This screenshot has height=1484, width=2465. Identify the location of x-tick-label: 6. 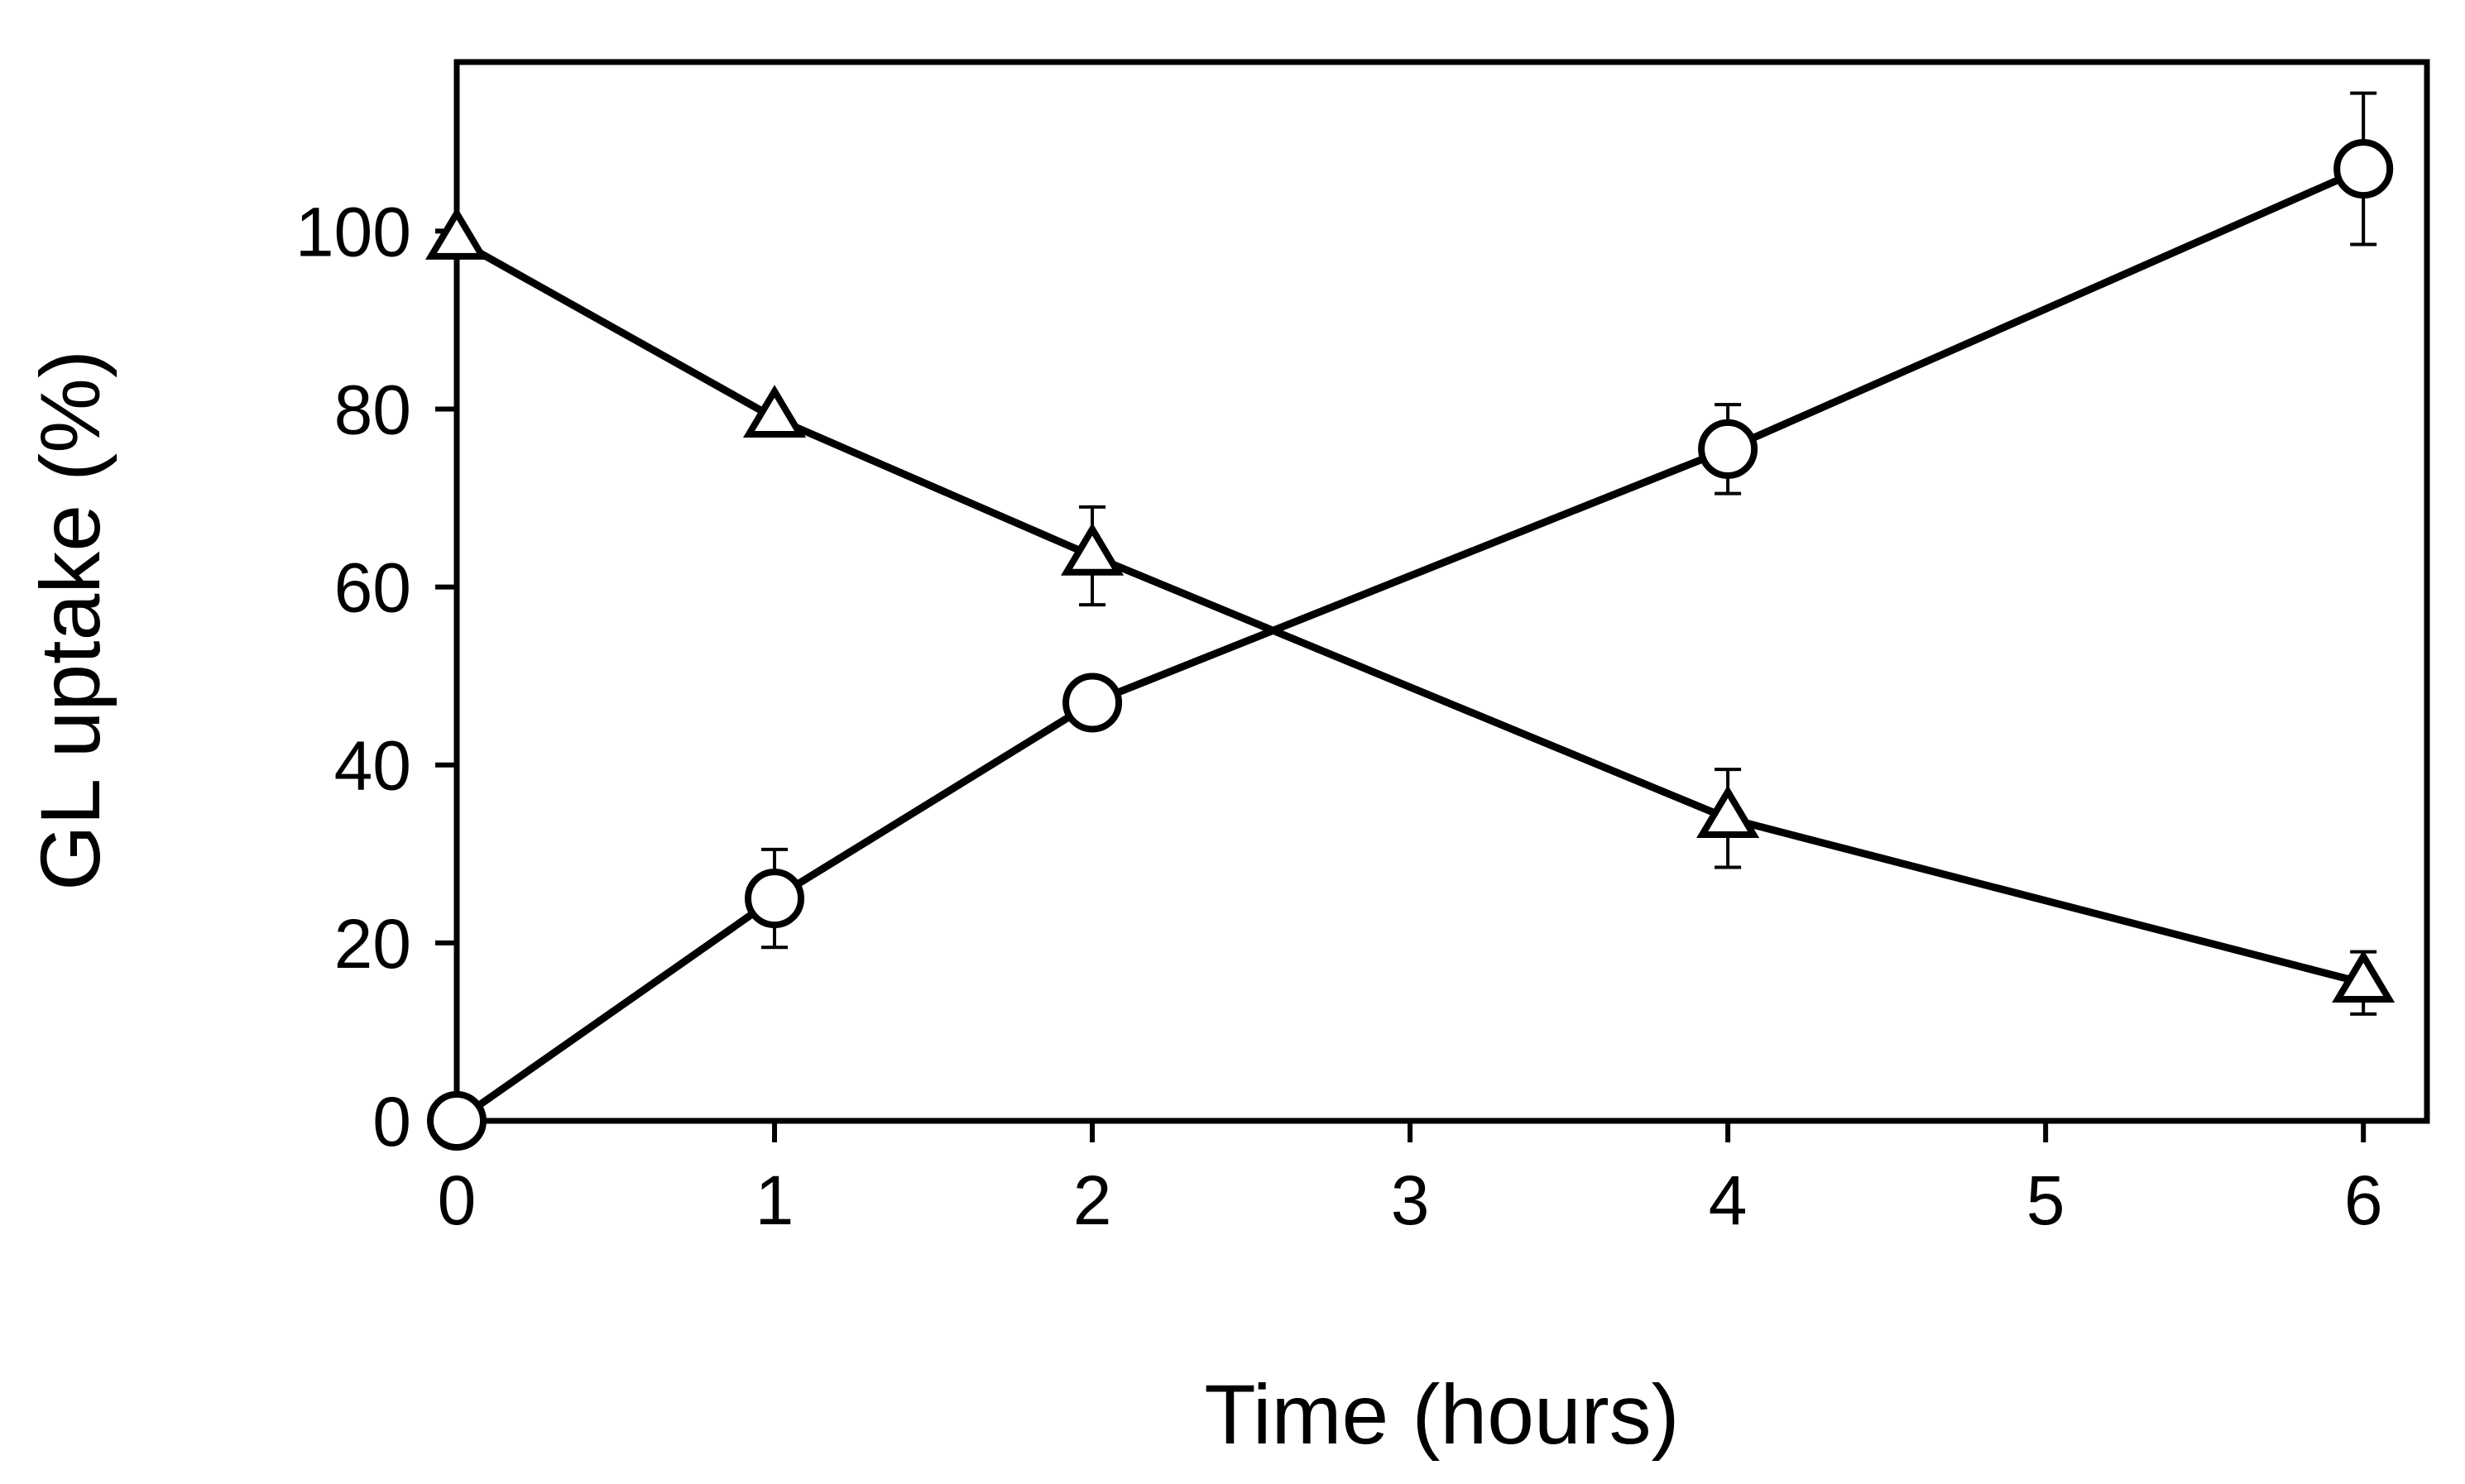
(2363, 1200).